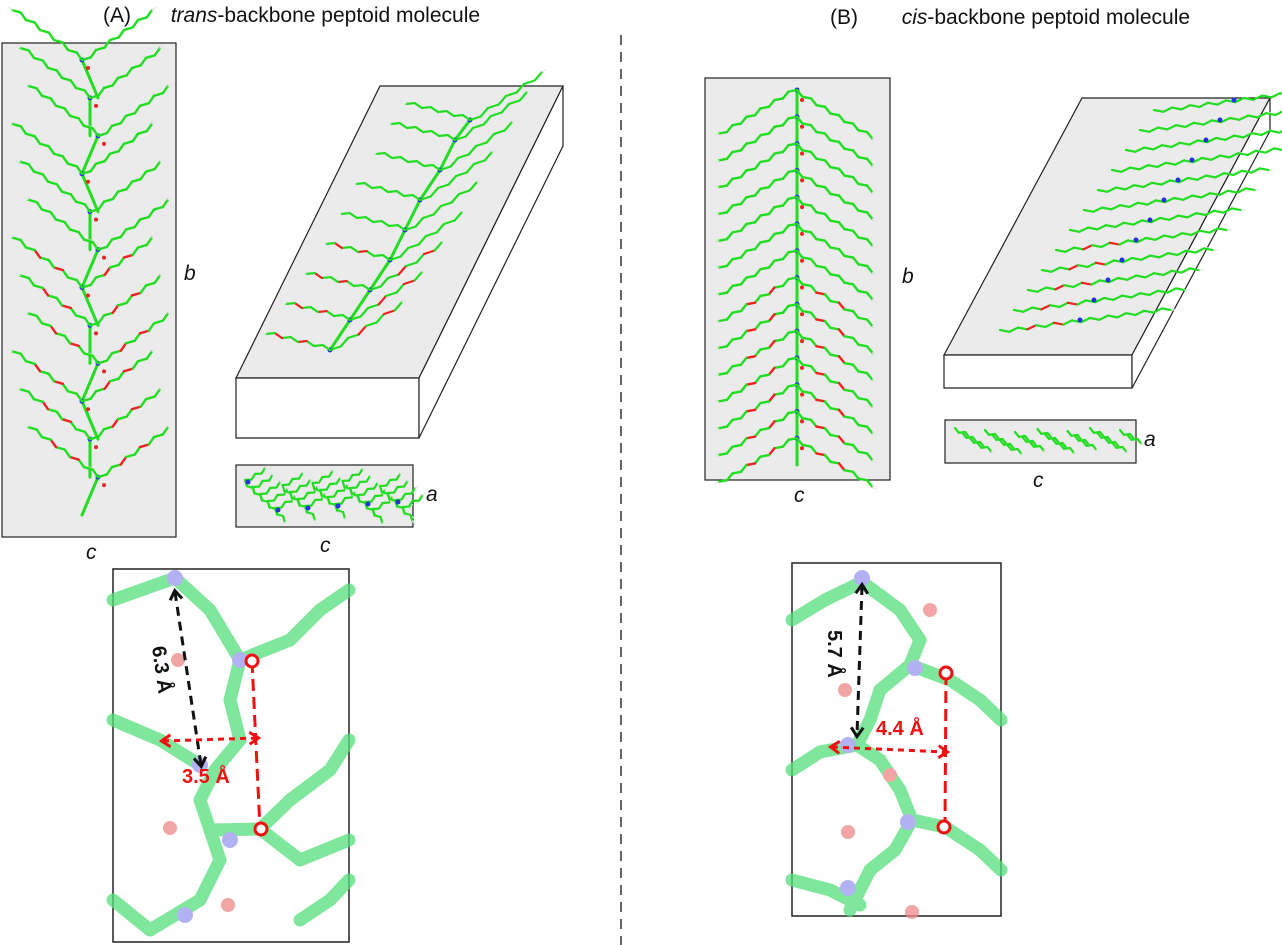 The image size is (1282, 945). Describe the element at coordinates (1038, 480) in the screenshot. I see `panel-b-side-axis-c: c` at that location.